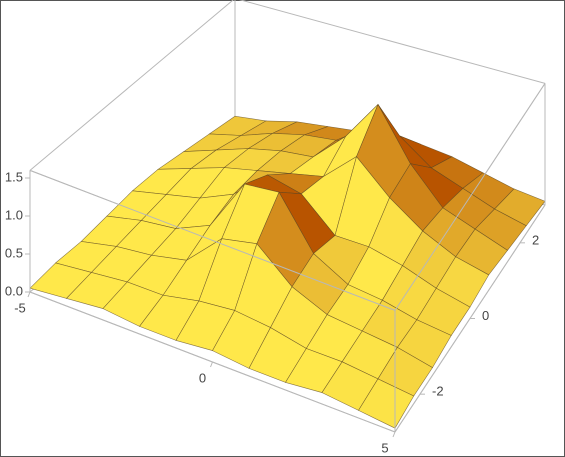 This screenshot has width=565, height=457. What do you see at coordinates (14, 176) in the screenshot?
I see `z-tick-label: 1.5` at bounding box center [14, 176].